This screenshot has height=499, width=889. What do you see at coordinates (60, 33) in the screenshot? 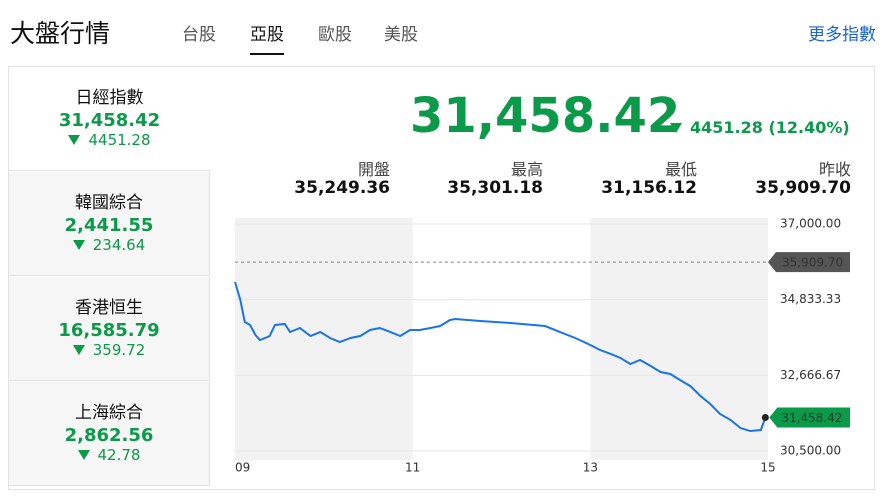
I see `page-title: 大盤行情` at bounding box center [60, 33].